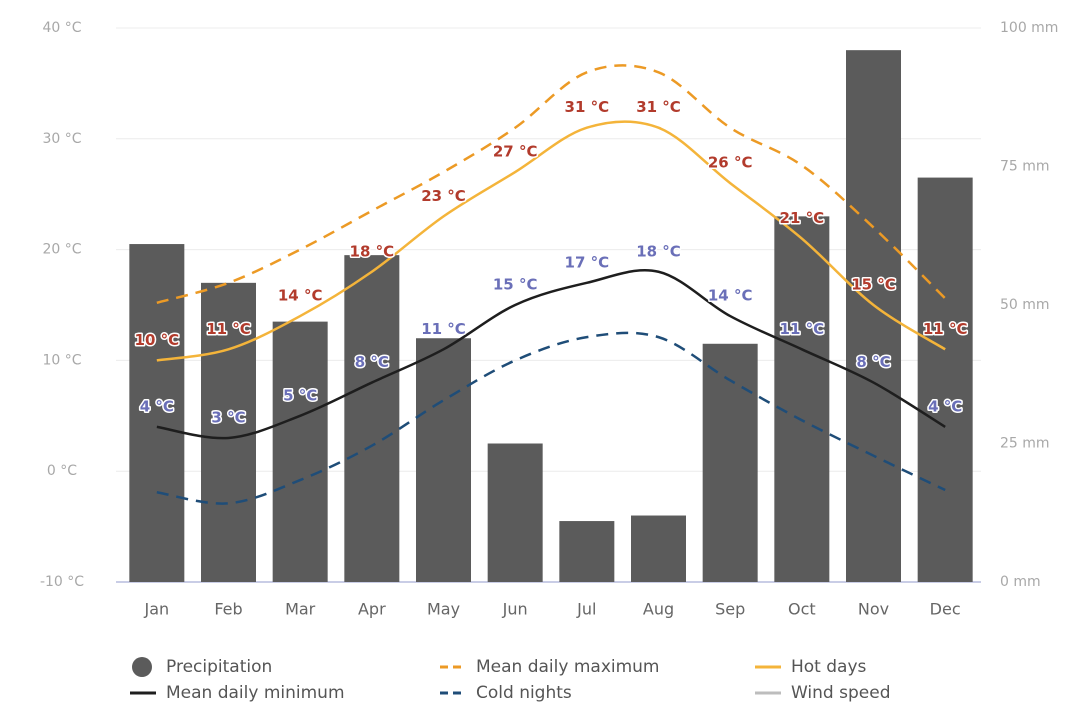 Image resolution: width=1090 pixels, height=709 pixels. What do you see at coordinates (568, 667) in the screenshot?
I see `legend-label: Mean daily maximum` at bounding box center [568, 667].